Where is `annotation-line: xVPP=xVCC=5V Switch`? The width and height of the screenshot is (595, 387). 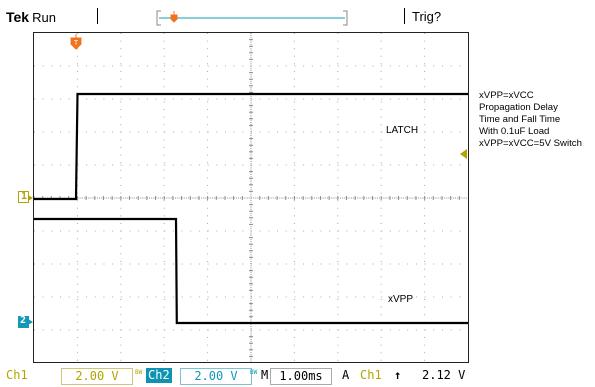 annotation-line: xVPP=xVCC=5V Switch is located at coordinates (530, 143).